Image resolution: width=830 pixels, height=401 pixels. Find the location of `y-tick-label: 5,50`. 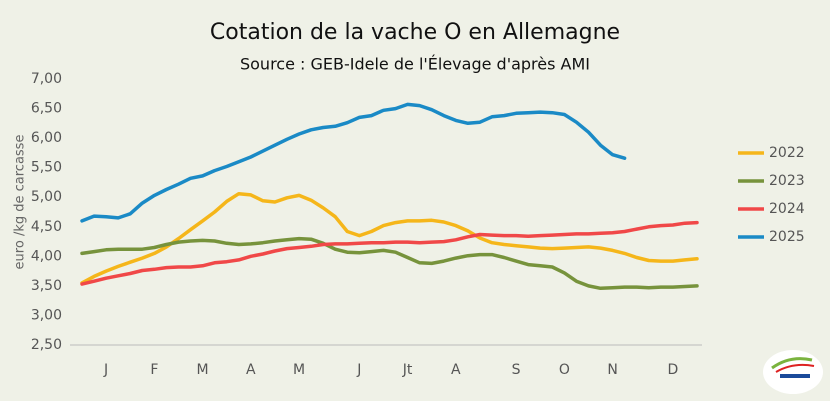

y-tick-label: 5,50 is located at coordinates (46, 168).